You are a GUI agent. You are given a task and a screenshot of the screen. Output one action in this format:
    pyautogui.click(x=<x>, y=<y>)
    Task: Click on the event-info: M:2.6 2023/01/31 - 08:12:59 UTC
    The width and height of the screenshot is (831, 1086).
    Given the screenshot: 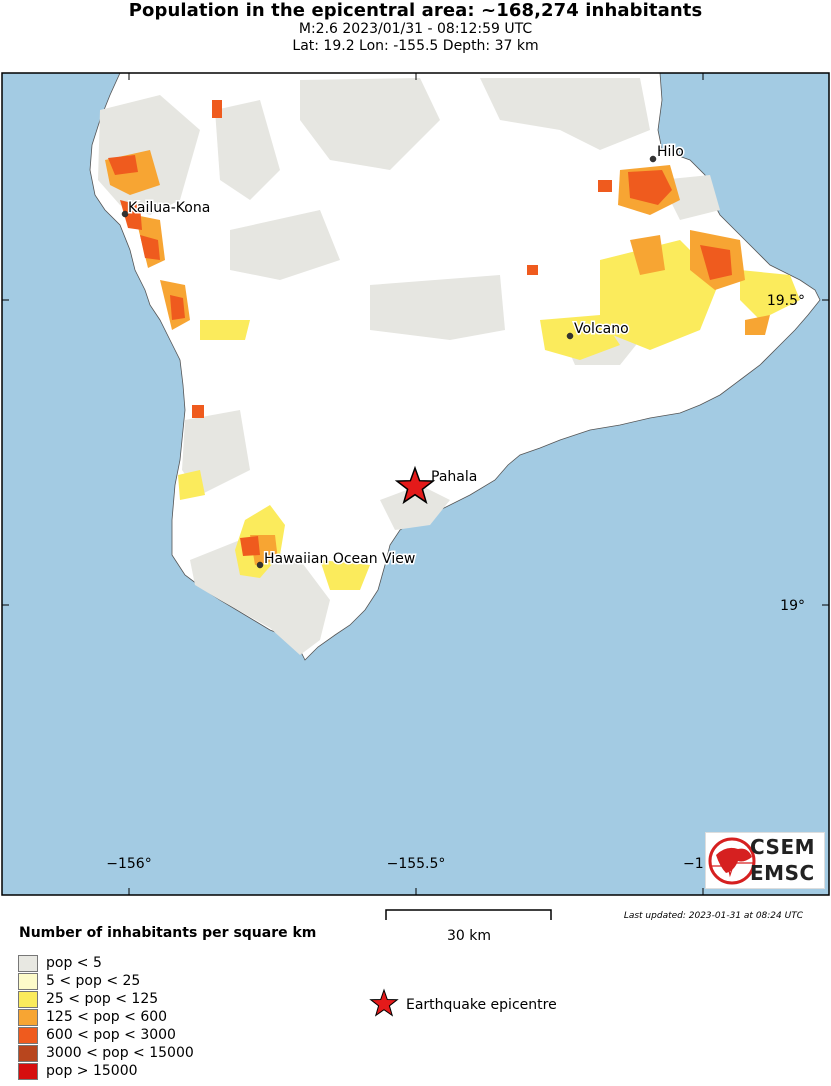 What is the action you would take?
    pyautogui.click(x=415, y=29)
    